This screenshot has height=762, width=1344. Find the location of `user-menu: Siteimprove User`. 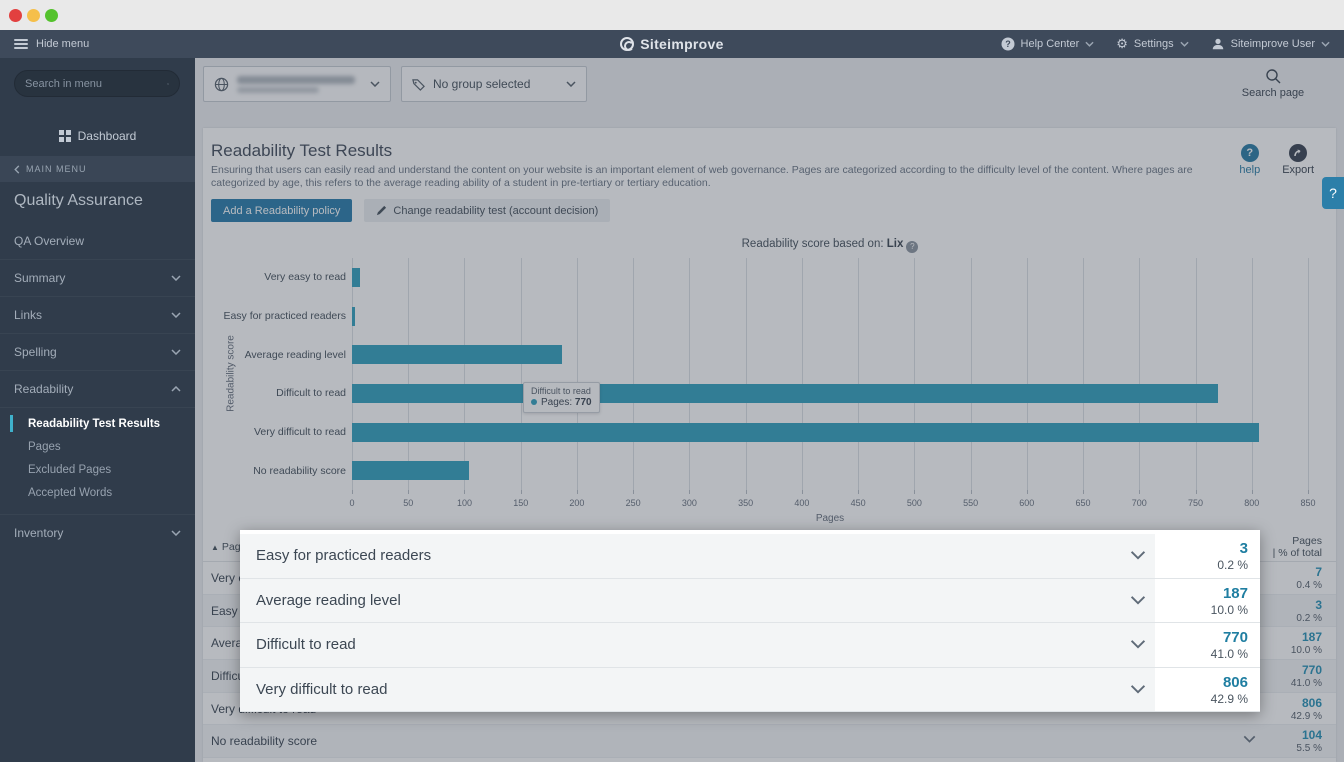

user-menu: Siteimprove User is located at coordinates (1270, 44).